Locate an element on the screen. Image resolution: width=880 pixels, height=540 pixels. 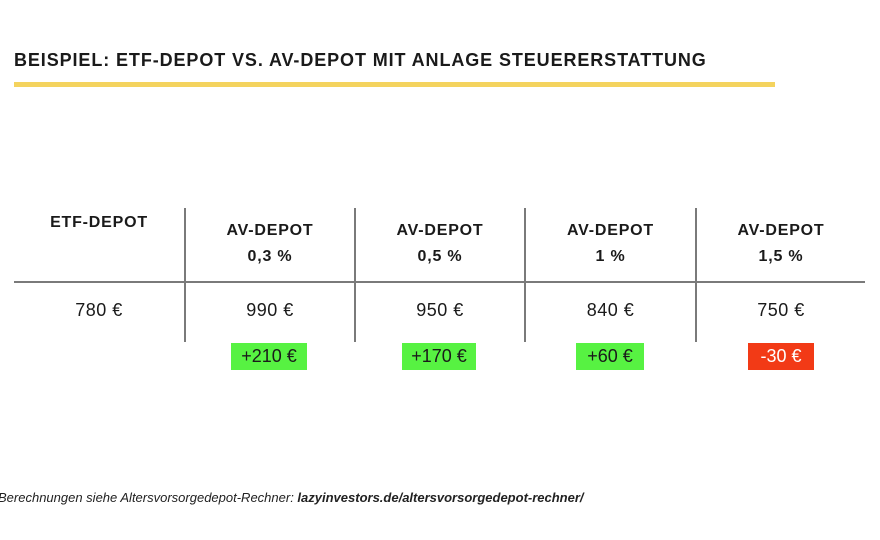
column-header-av-depot-0-3: AV-DEPOT 0,3 % is located at coordinates (270, 243).